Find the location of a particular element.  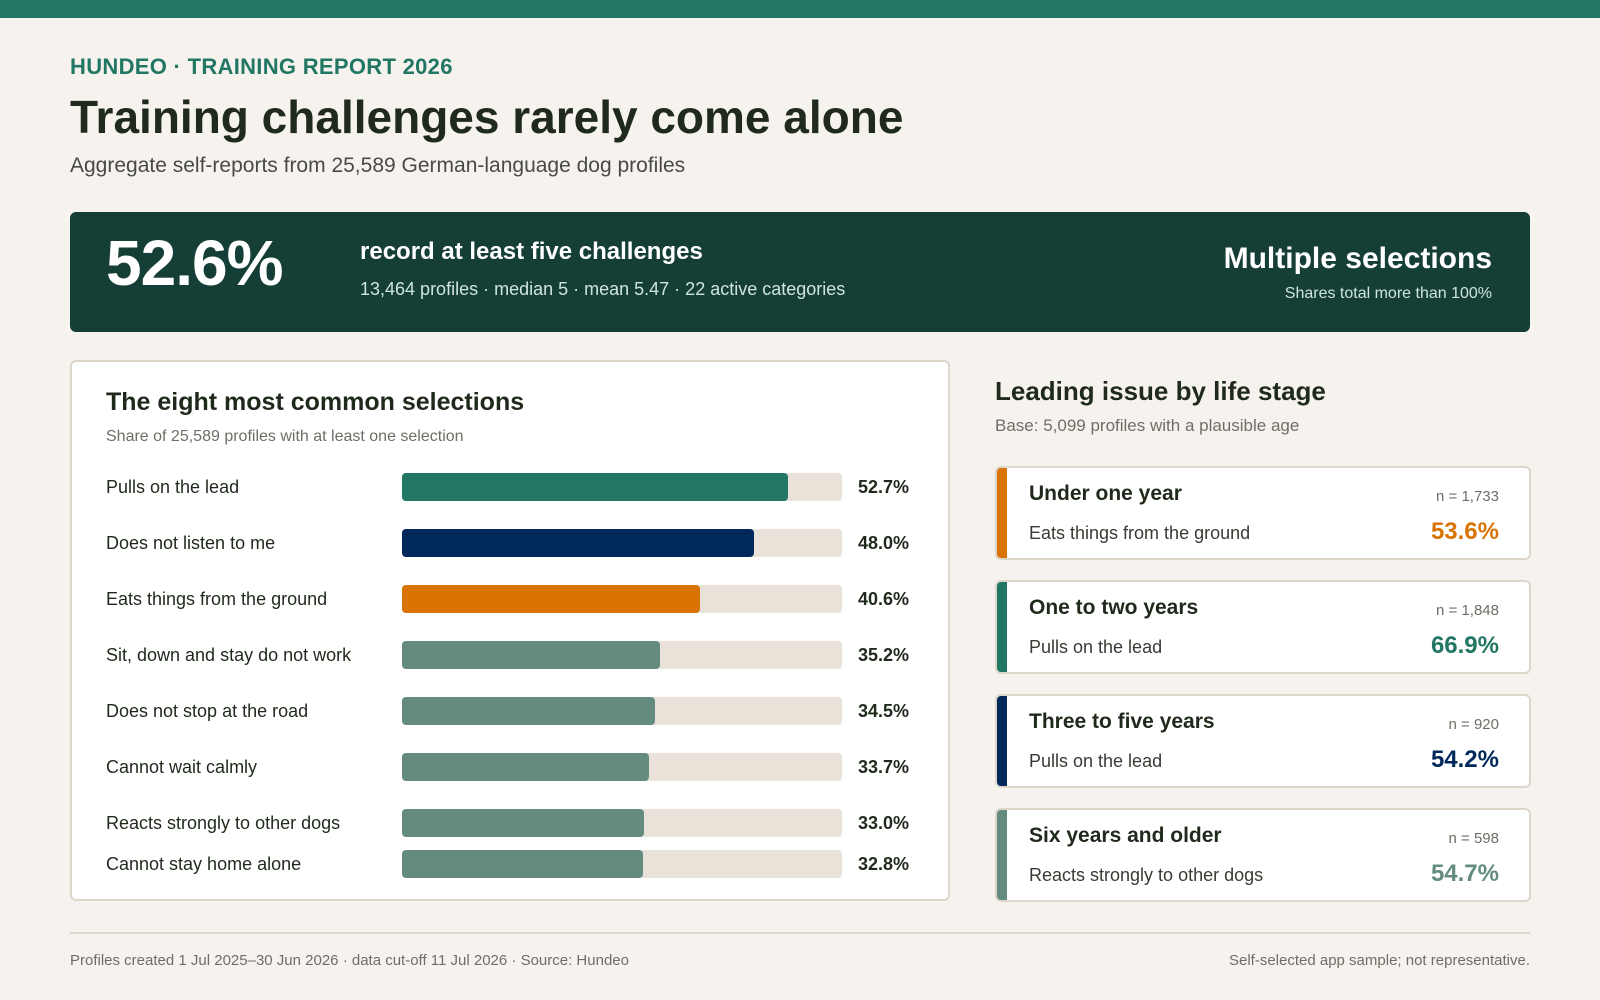

life-stage-title: Leading issue by life stage is located at coordinates (1160, 391).